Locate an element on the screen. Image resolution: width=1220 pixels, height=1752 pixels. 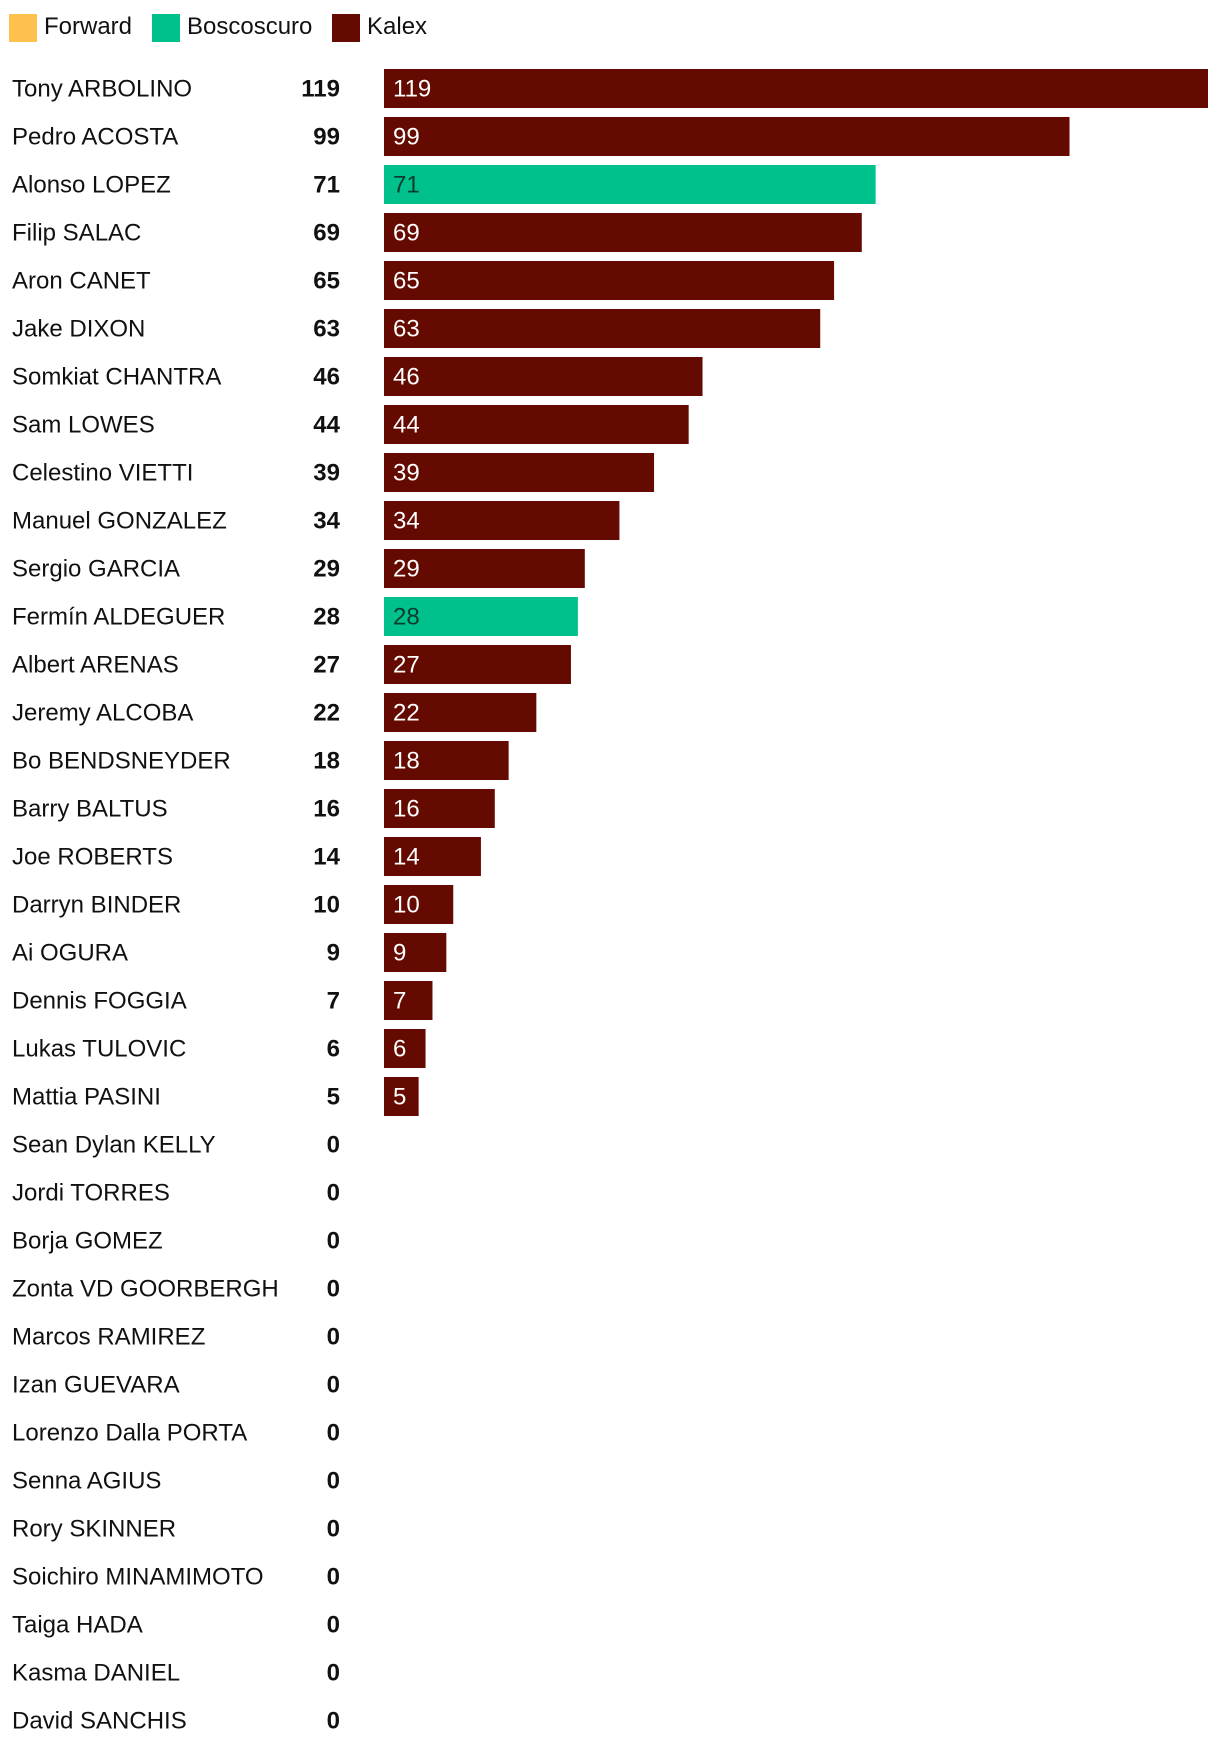
points-value: 63 is located at coordinates (326, 329).